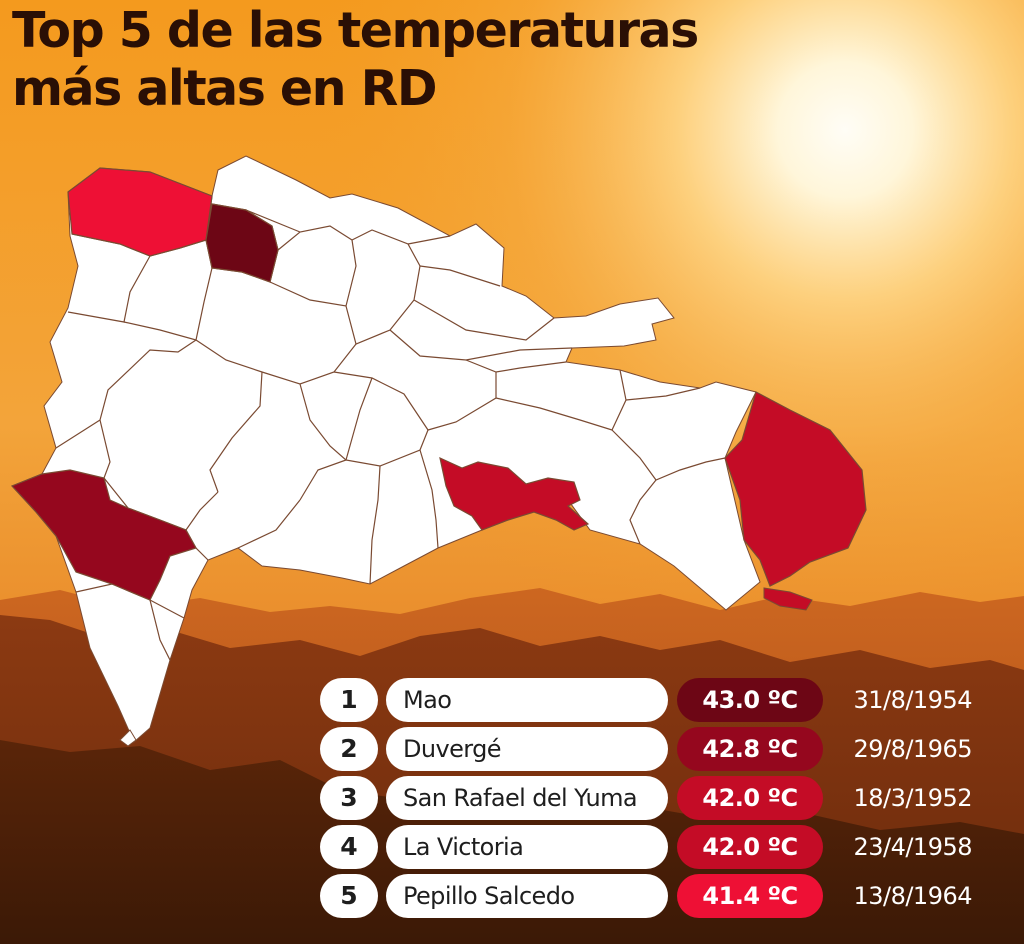  What do you see at coordinates (103, 535) in the screenshot?
I see `province-duverge` at bounding box center [103, 535].